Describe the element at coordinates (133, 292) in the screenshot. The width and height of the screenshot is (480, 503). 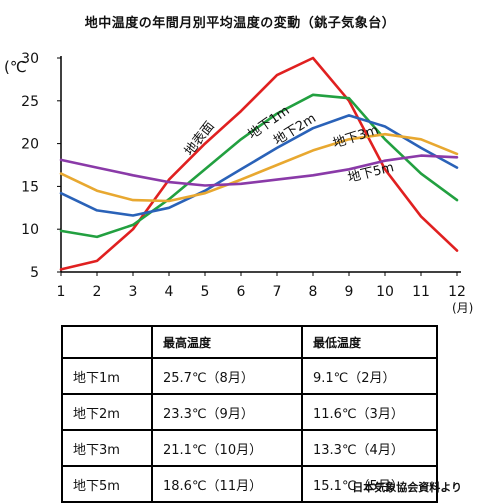
I see `x-tick-label: 3` at that location.